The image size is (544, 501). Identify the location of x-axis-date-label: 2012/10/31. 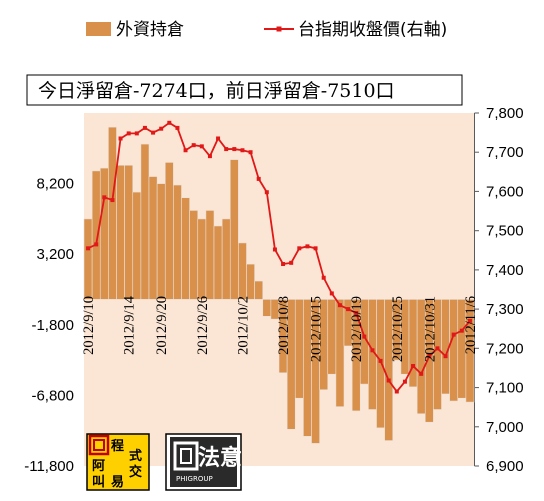
(430, 329).